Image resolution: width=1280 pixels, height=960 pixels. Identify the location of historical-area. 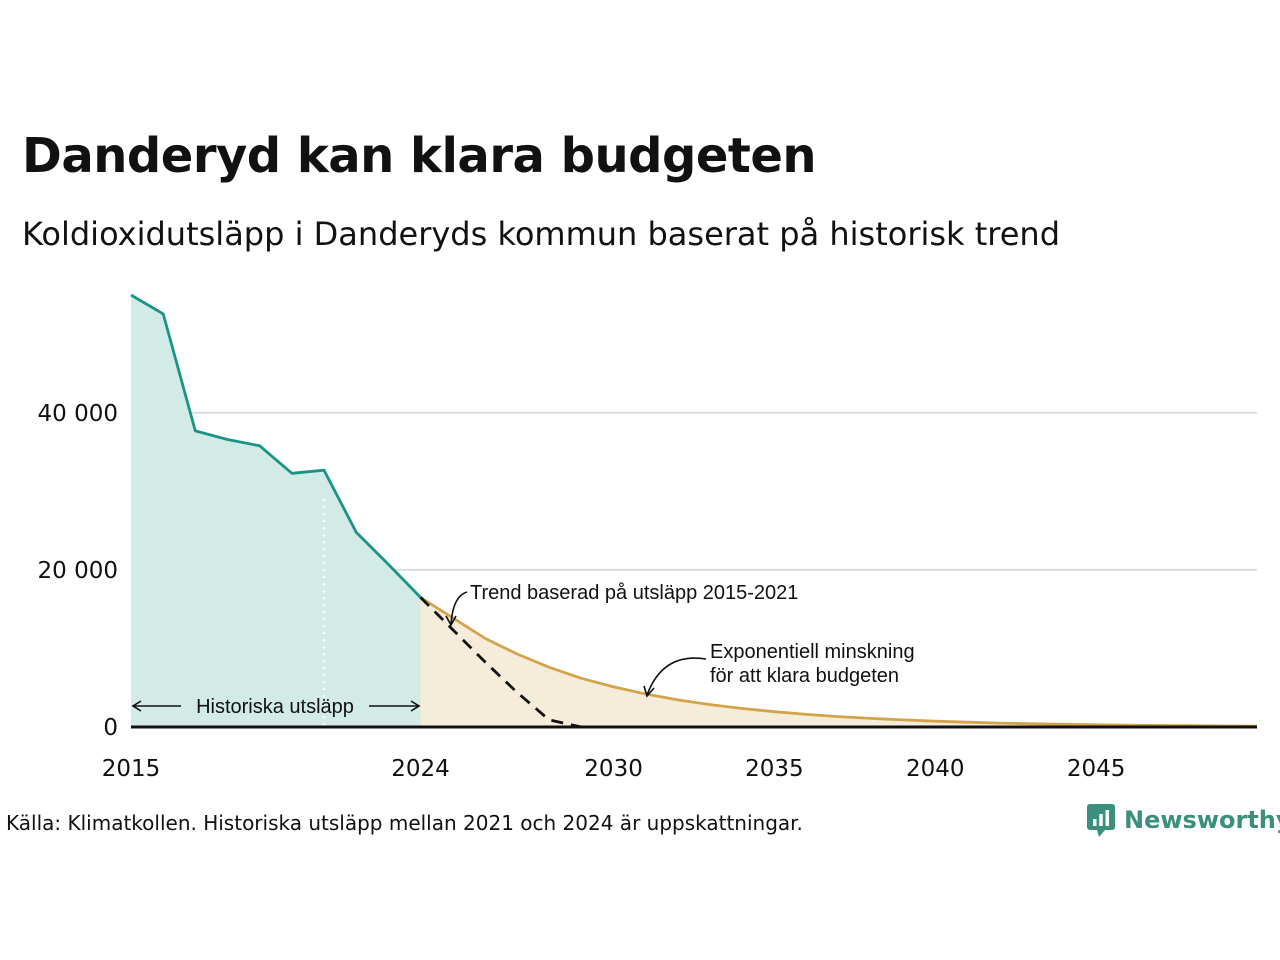
(276, 511).